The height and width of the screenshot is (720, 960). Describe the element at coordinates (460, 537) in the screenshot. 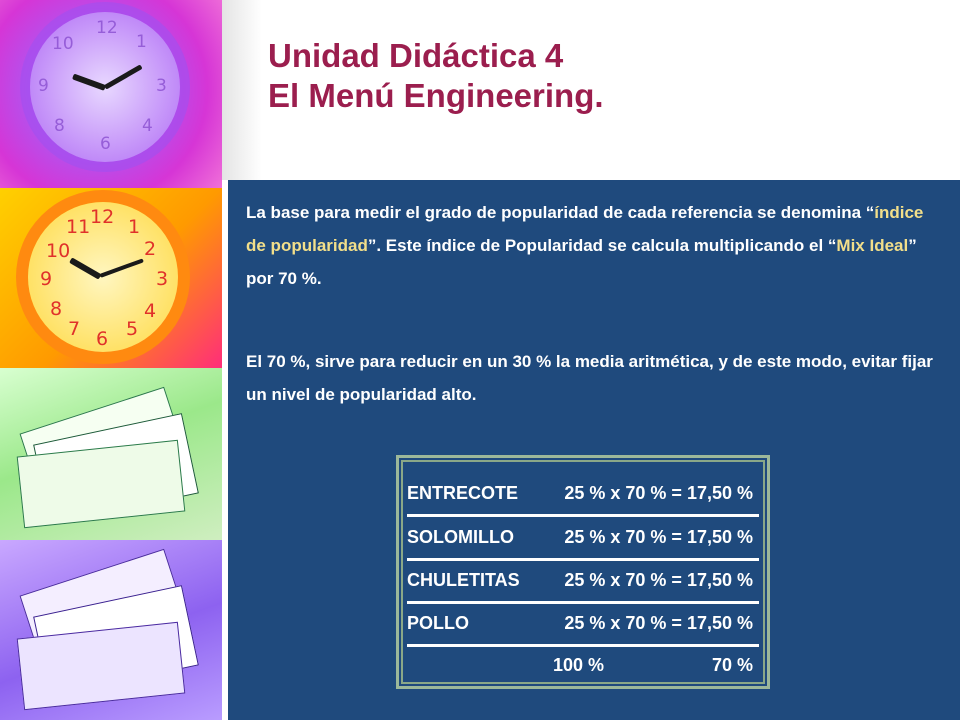

I see `row-name: SOLOMILLO` at that location.